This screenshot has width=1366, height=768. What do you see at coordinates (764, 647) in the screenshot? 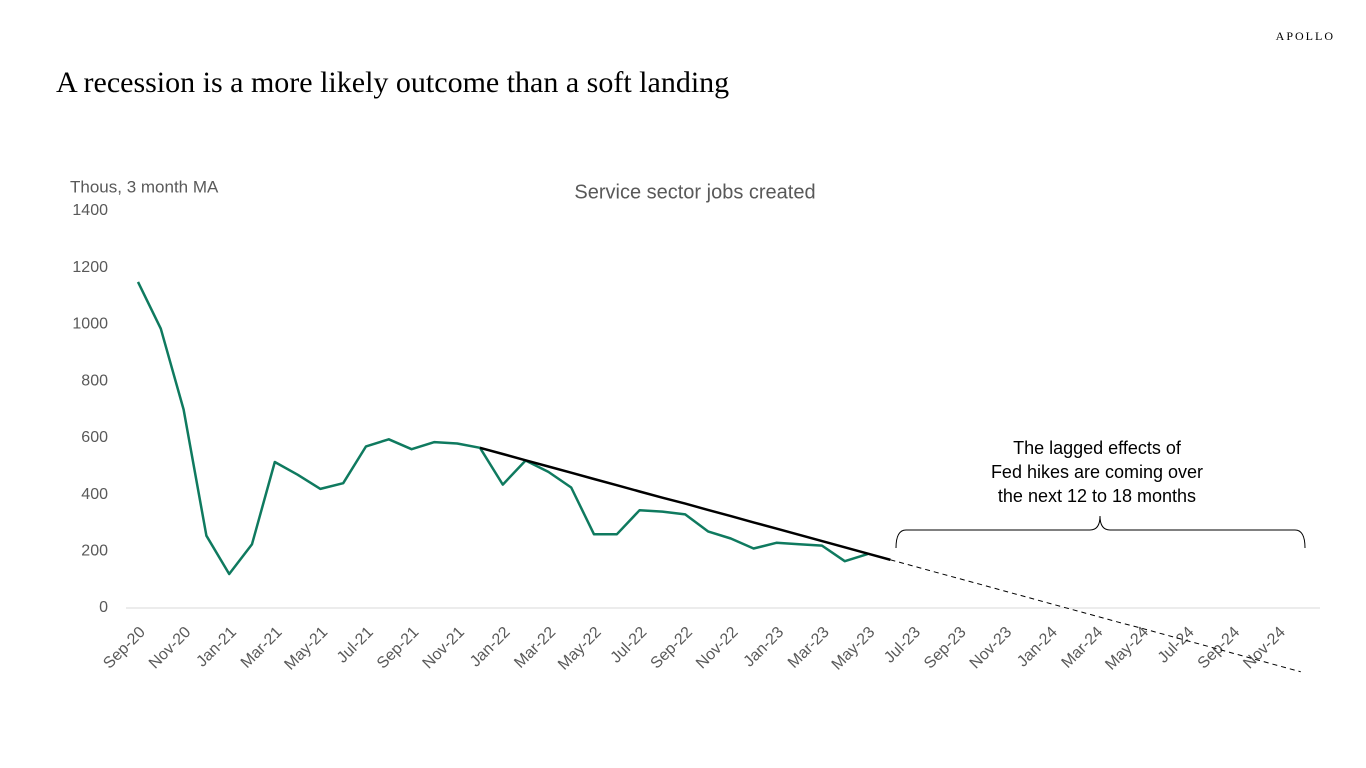
I see `x-tick-label: Jan-23` at bounding box center [764, 647].